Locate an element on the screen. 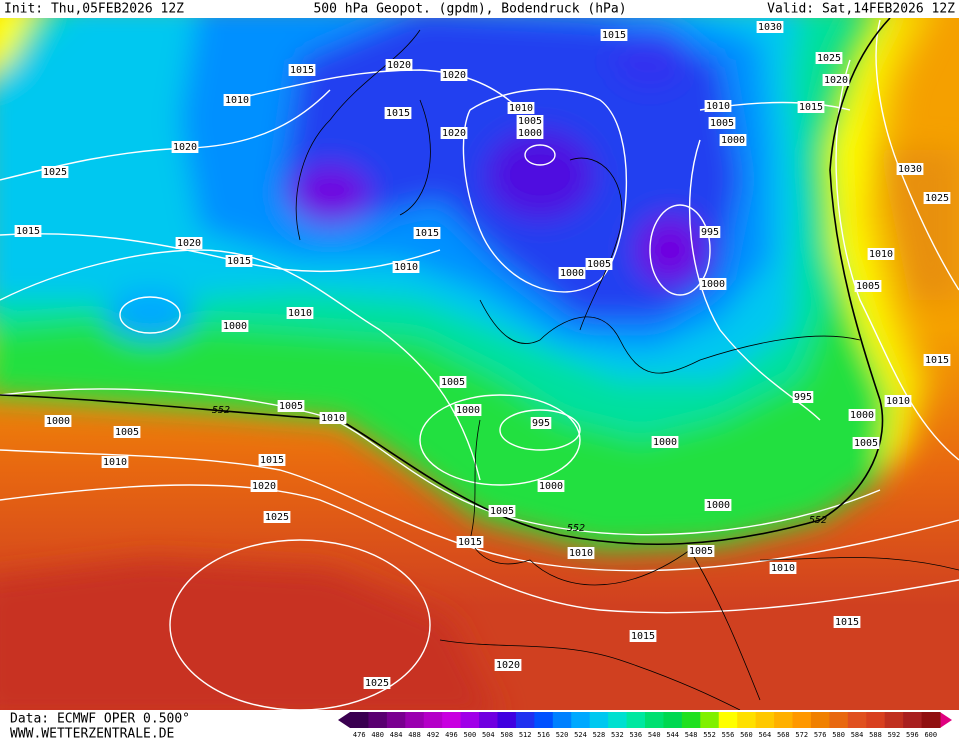  scale-label: 480 is located at coordinates (377, 735).